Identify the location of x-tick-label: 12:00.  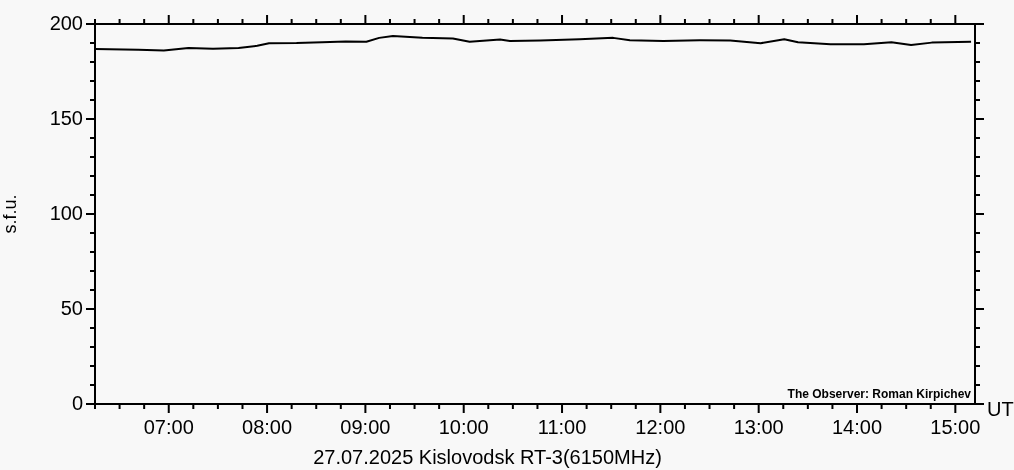
(660, 426).